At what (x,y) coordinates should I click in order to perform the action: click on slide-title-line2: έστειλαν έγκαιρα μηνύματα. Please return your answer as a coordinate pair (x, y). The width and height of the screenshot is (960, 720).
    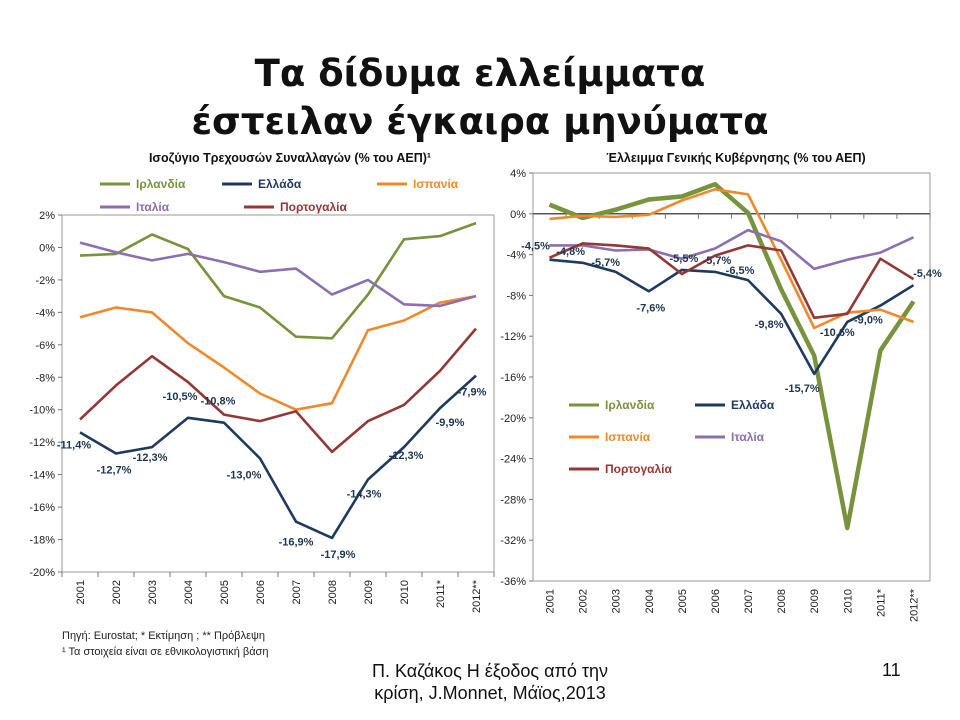
    Looking at the image, I should click on (480, 121).